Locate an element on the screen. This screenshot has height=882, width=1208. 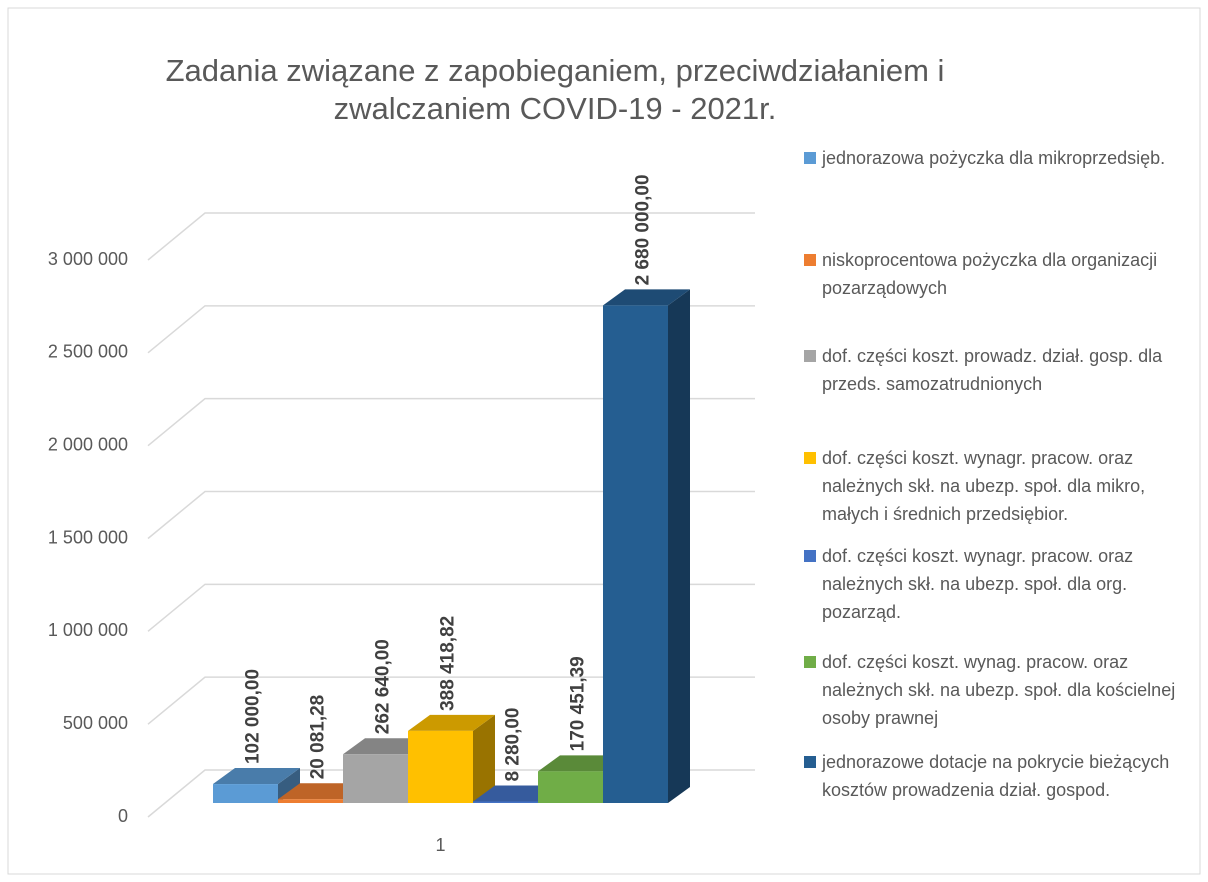
y-tick-label: 2 500 000 is located at coordinates (88, 352).